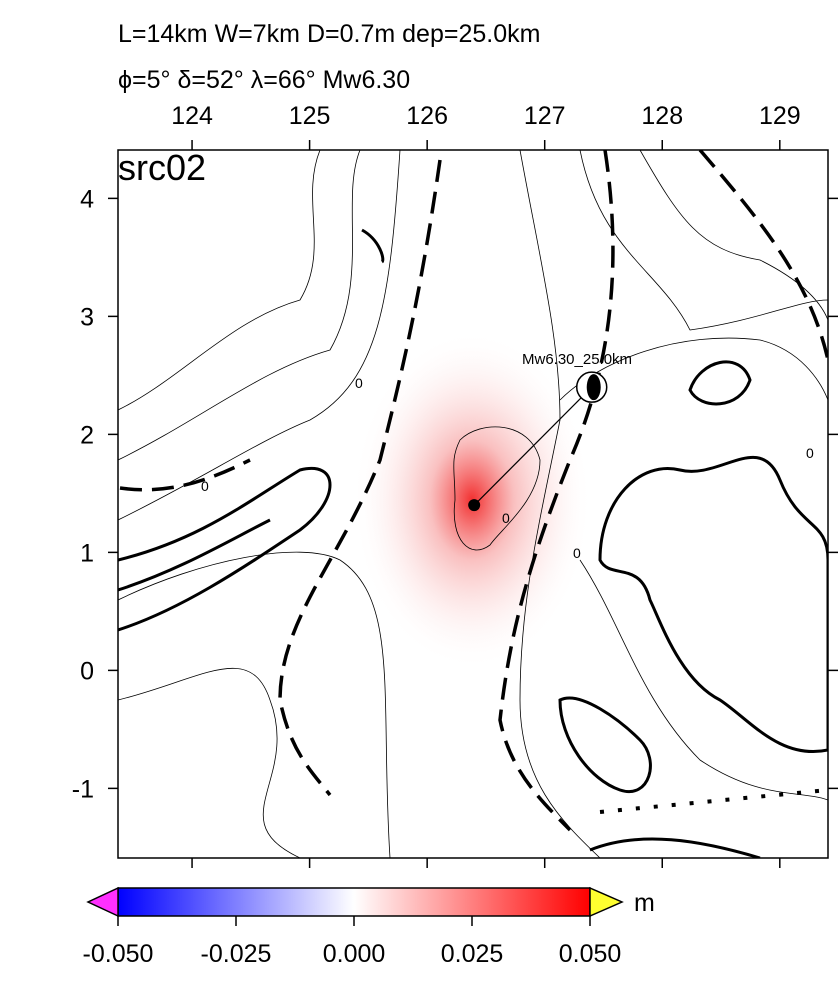 This screenshot has width=840, height=982. What do you see at coordinates (472, 954) in the screenshot?
I see `colorbar-tick-label: 0.025` at bounding box center [472, 954].